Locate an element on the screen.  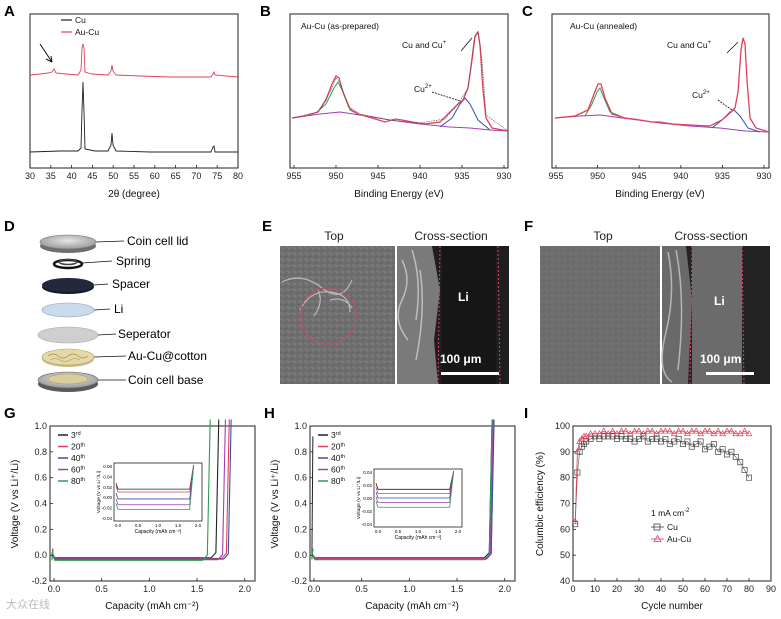
label-li: Li is located at coordinates (118, 309).